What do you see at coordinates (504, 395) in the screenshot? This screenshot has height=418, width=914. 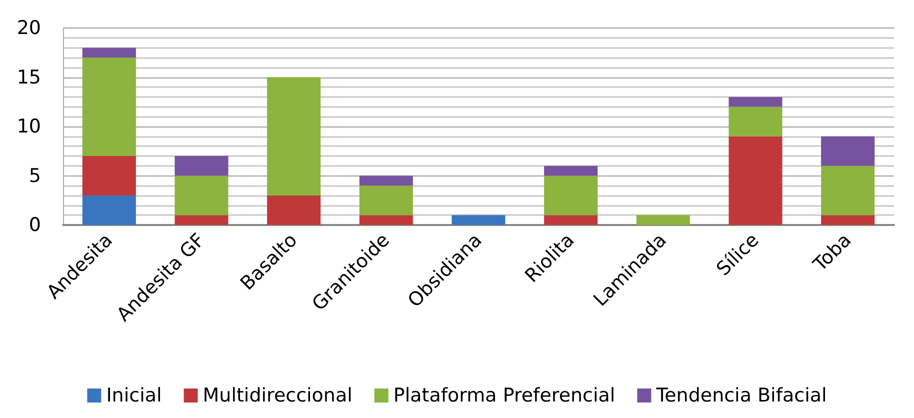 I see `legend-label: Plataforma Preferencial` at bounding box center [504, 395].